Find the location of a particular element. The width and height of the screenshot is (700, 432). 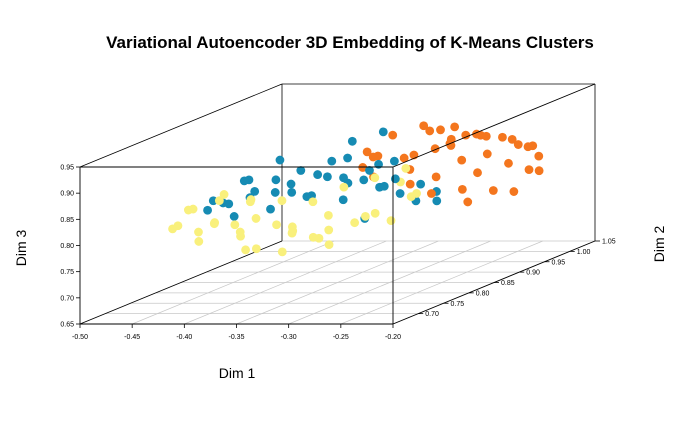

x-tick-label: -0.20 is located at coordinates (393, 337).